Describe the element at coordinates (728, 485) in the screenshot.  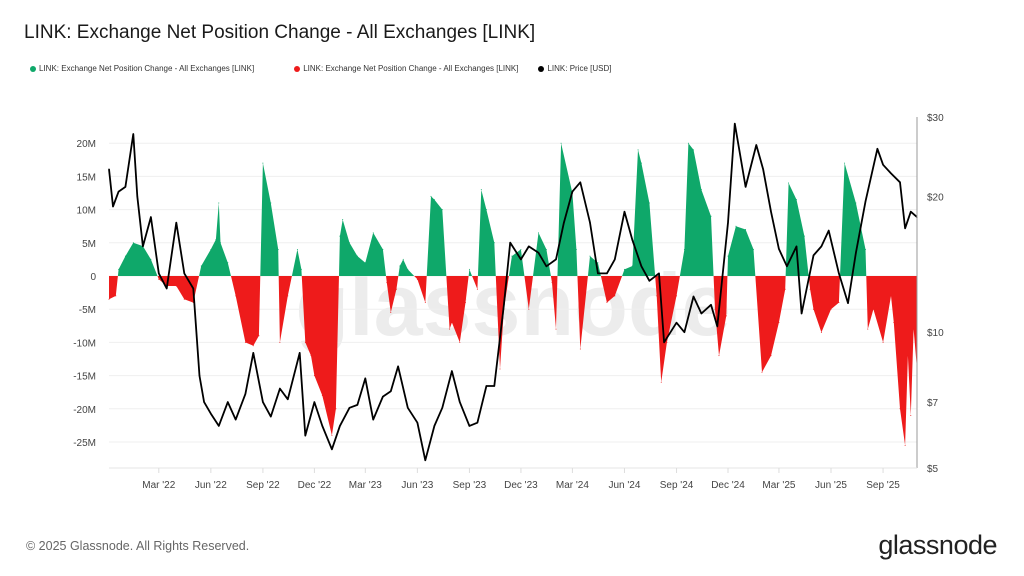
I see `x-tick-label: Dec '24` at that location.